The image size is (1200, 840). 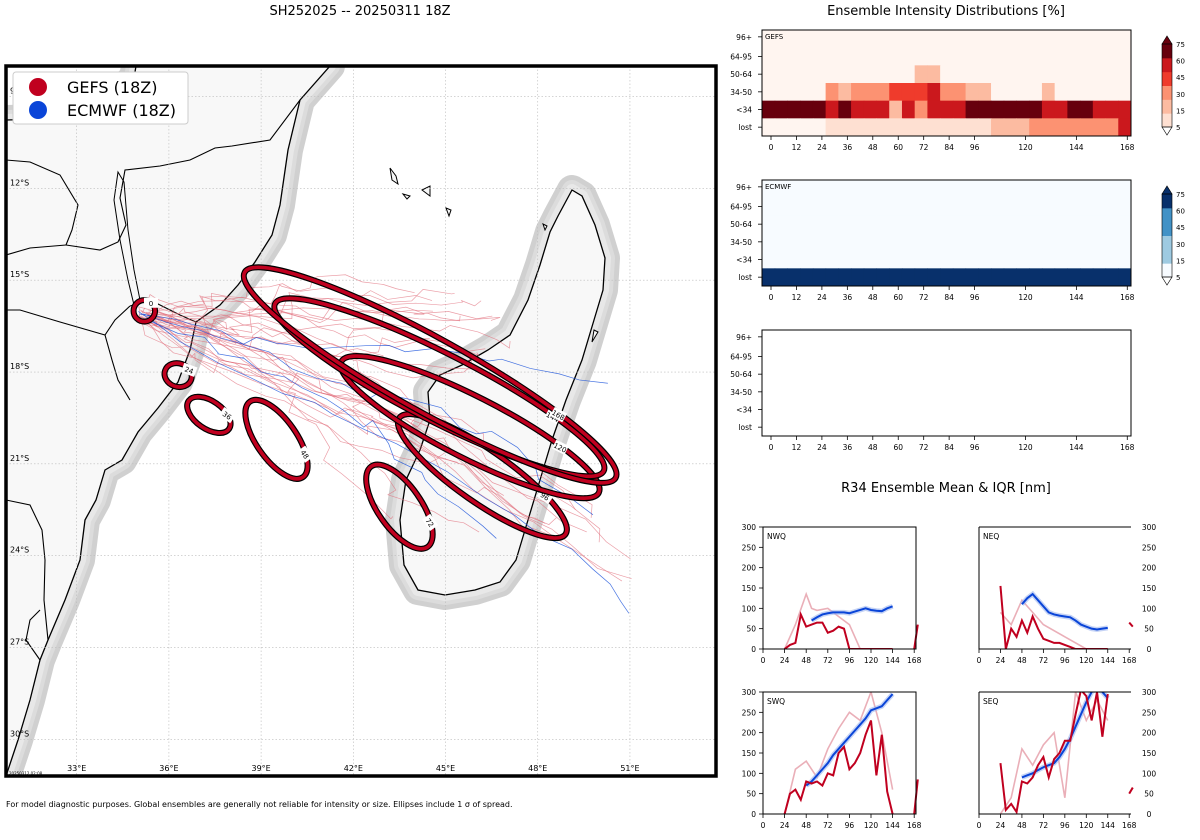 What do you see at coordinates (851, 620) in the screenshot?
I see `r34-plot-area` at bounding box center [851, 620].